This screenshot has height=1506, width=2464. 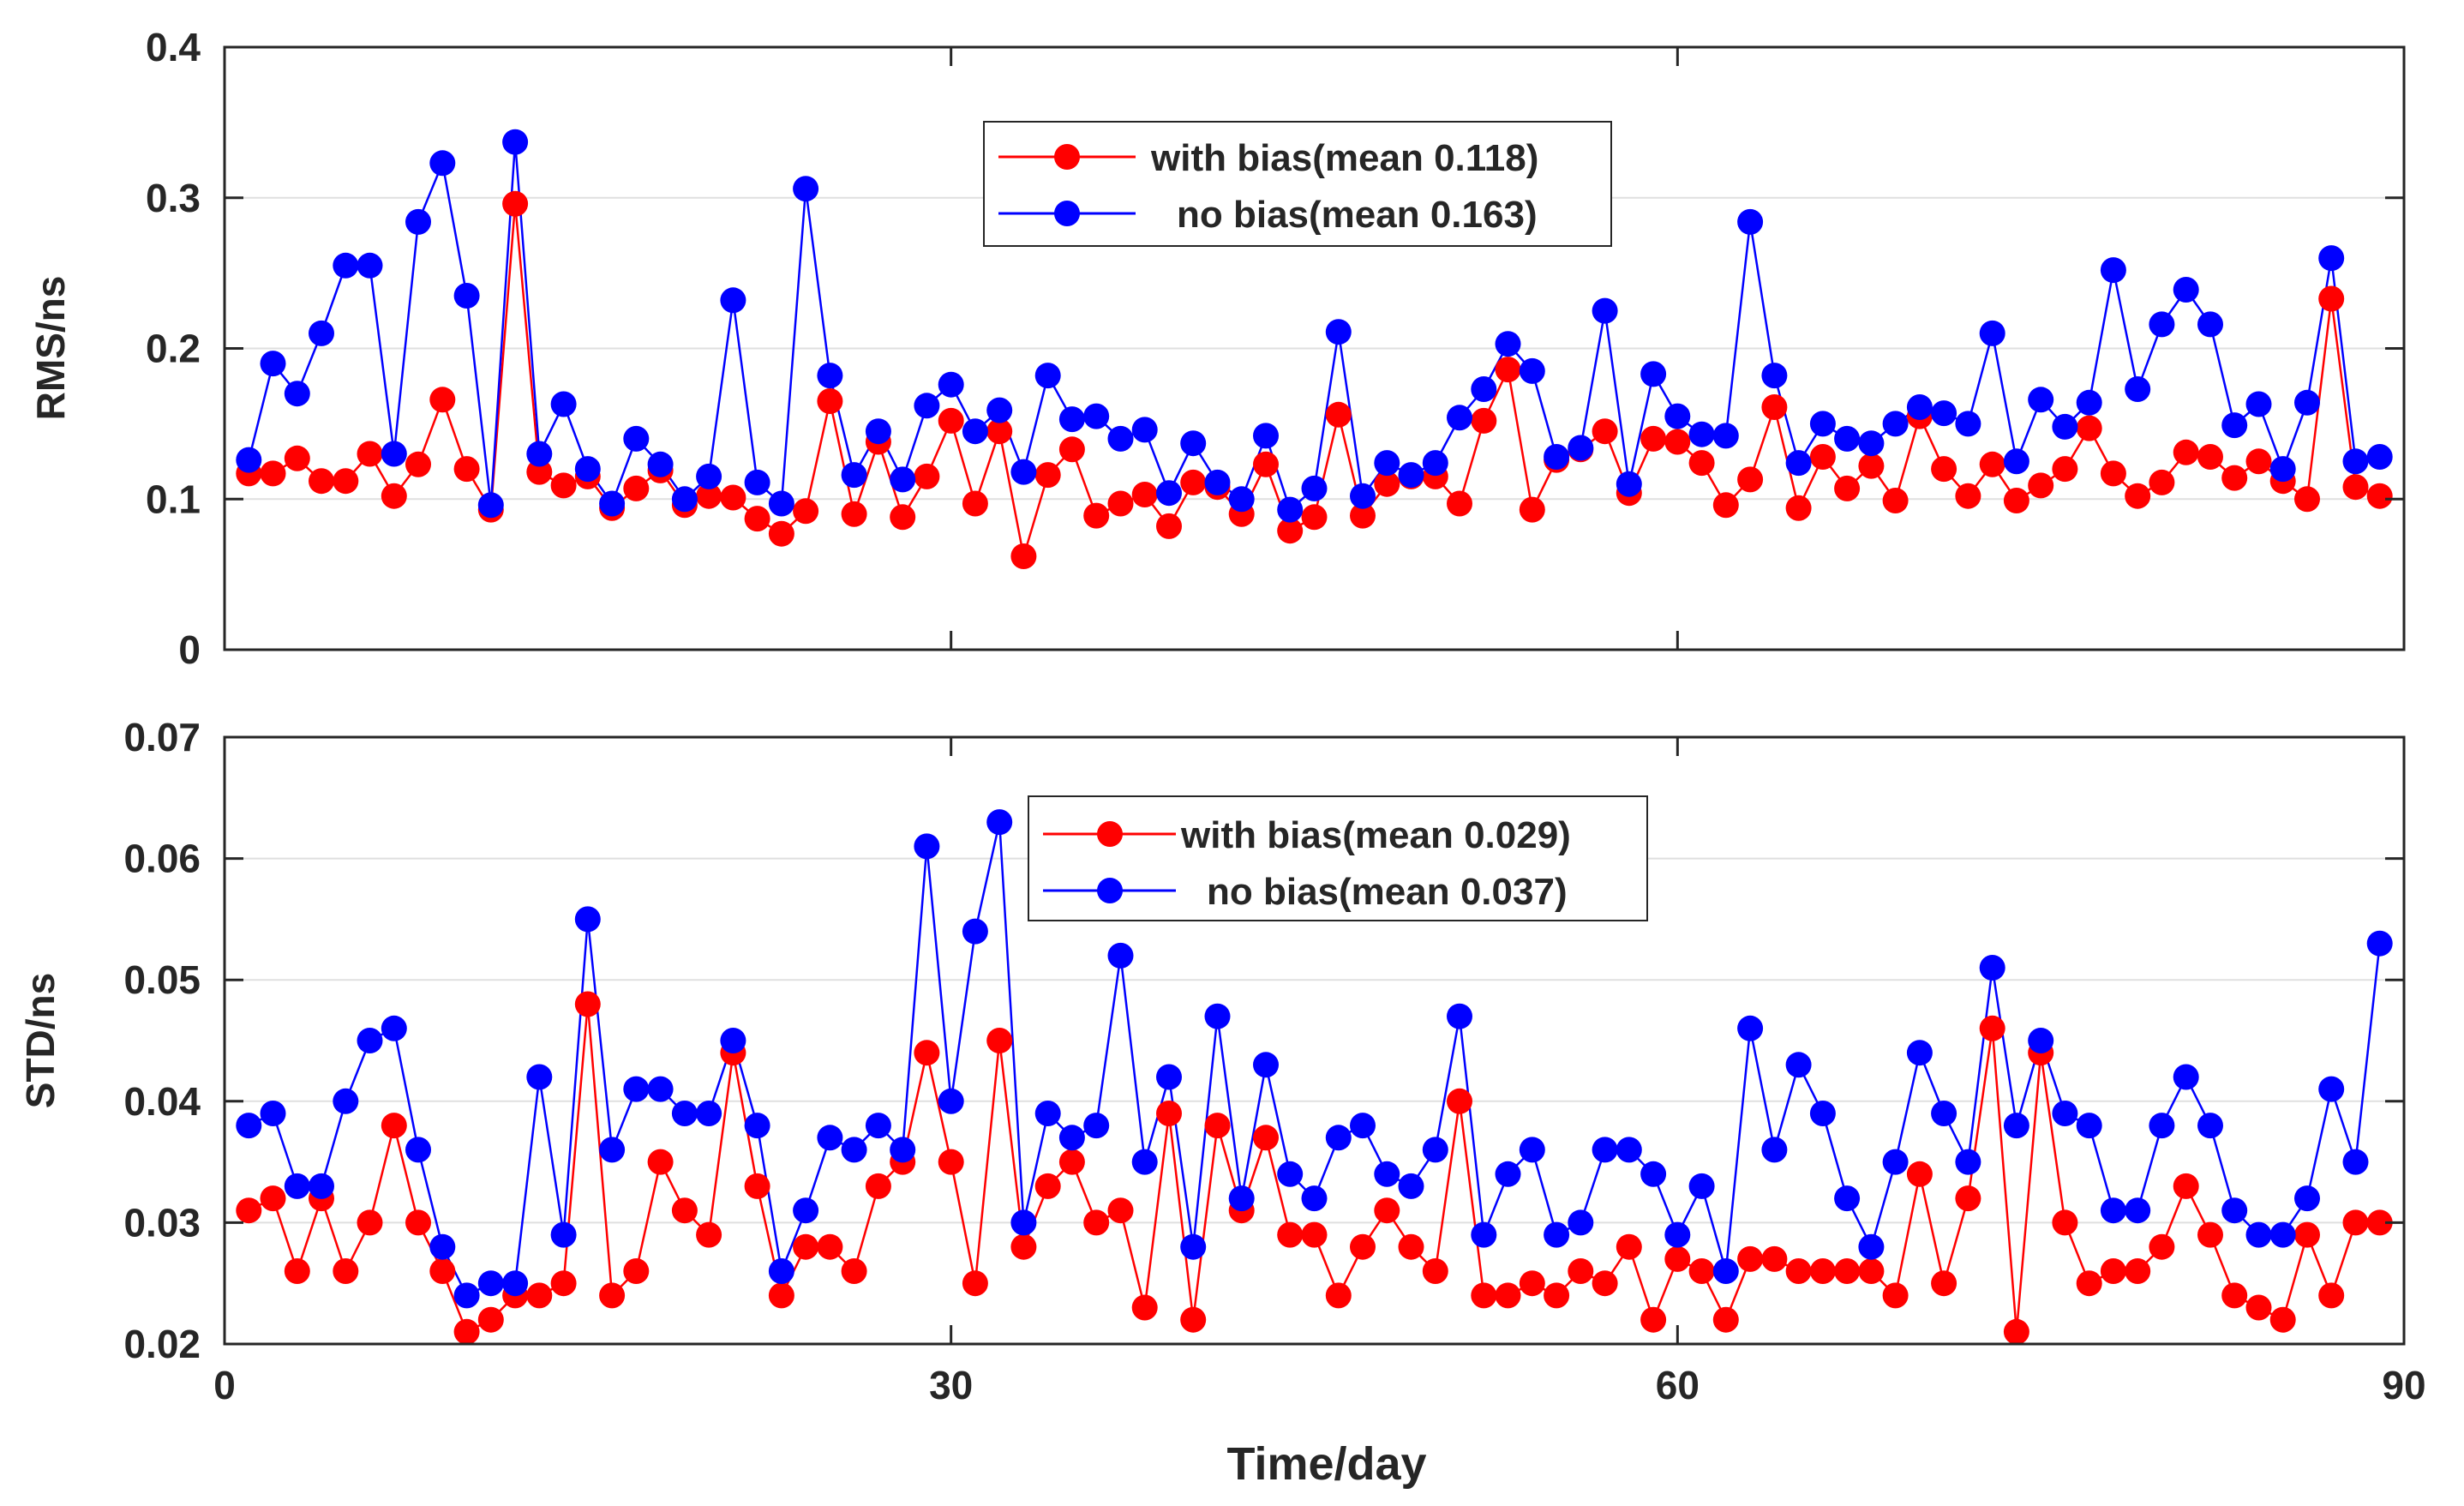 I want to click on rms-legend-marker-with-bias, so click(x=1067, y=157).